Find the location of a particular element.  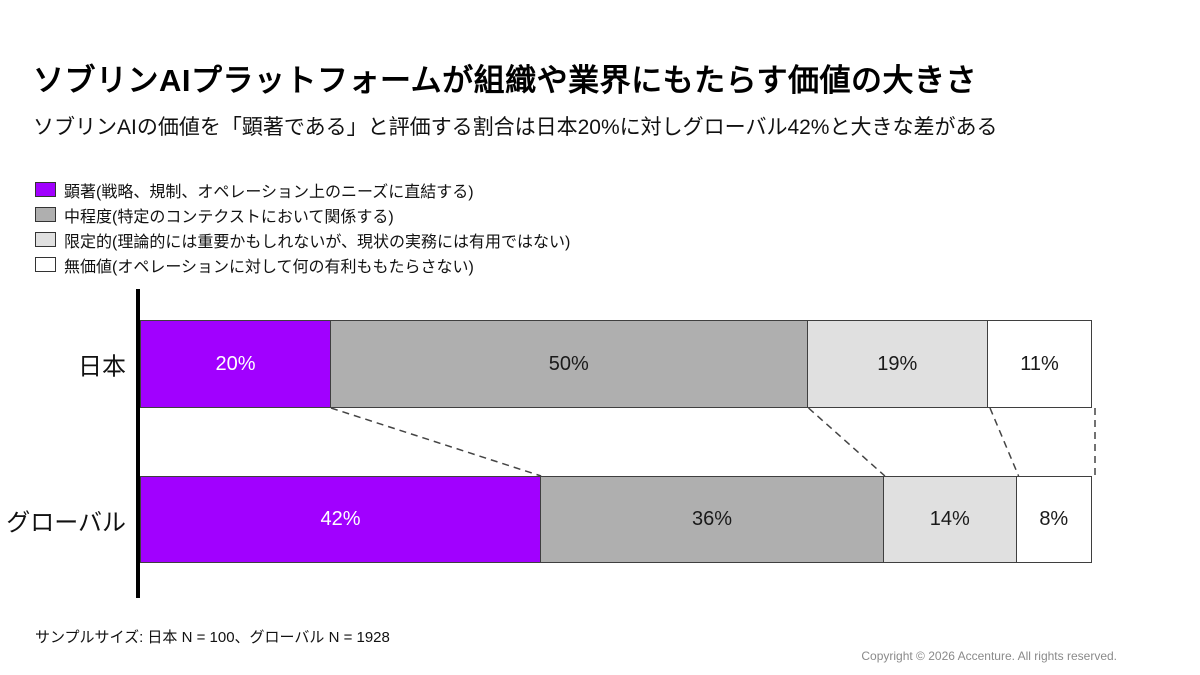

bar-row: グローバル 42% 36% 14% 8% is located at coordinates (550, 519).